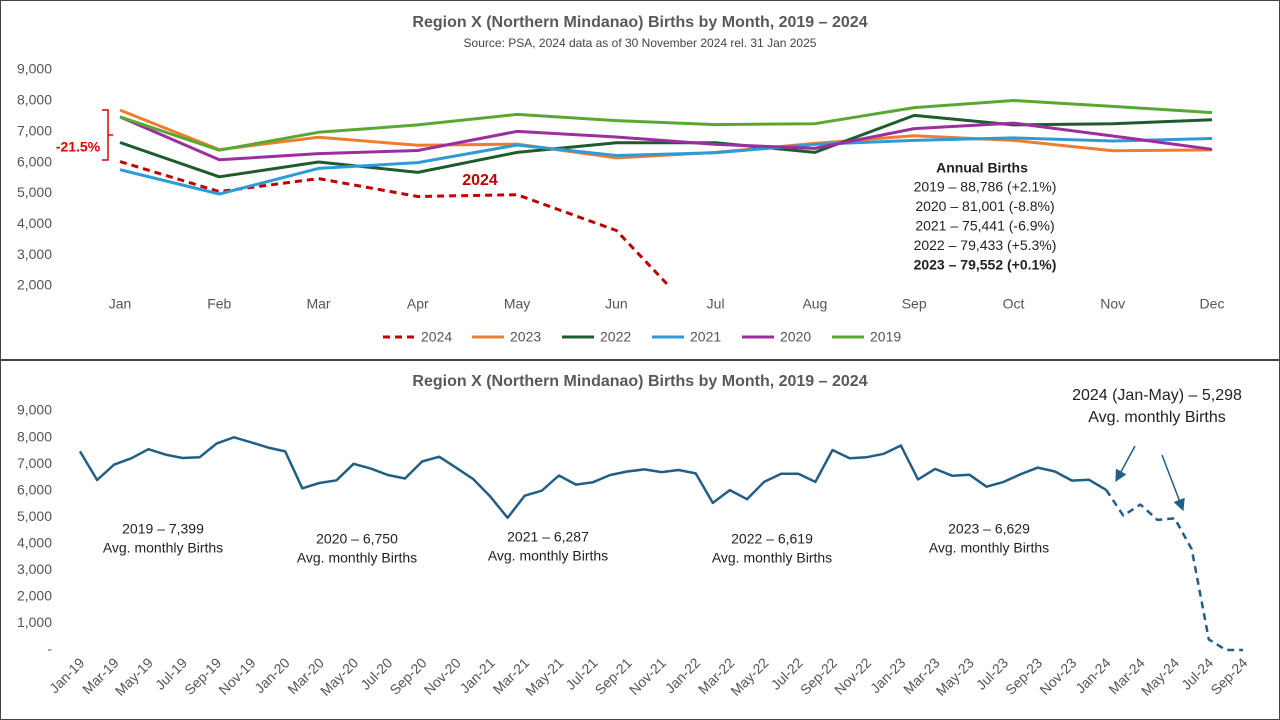  What do you see at coordinates (772, 539) in the screenshot?
I see `annotation-title: 2022 – 6,619` at bounding box center [772, 539].